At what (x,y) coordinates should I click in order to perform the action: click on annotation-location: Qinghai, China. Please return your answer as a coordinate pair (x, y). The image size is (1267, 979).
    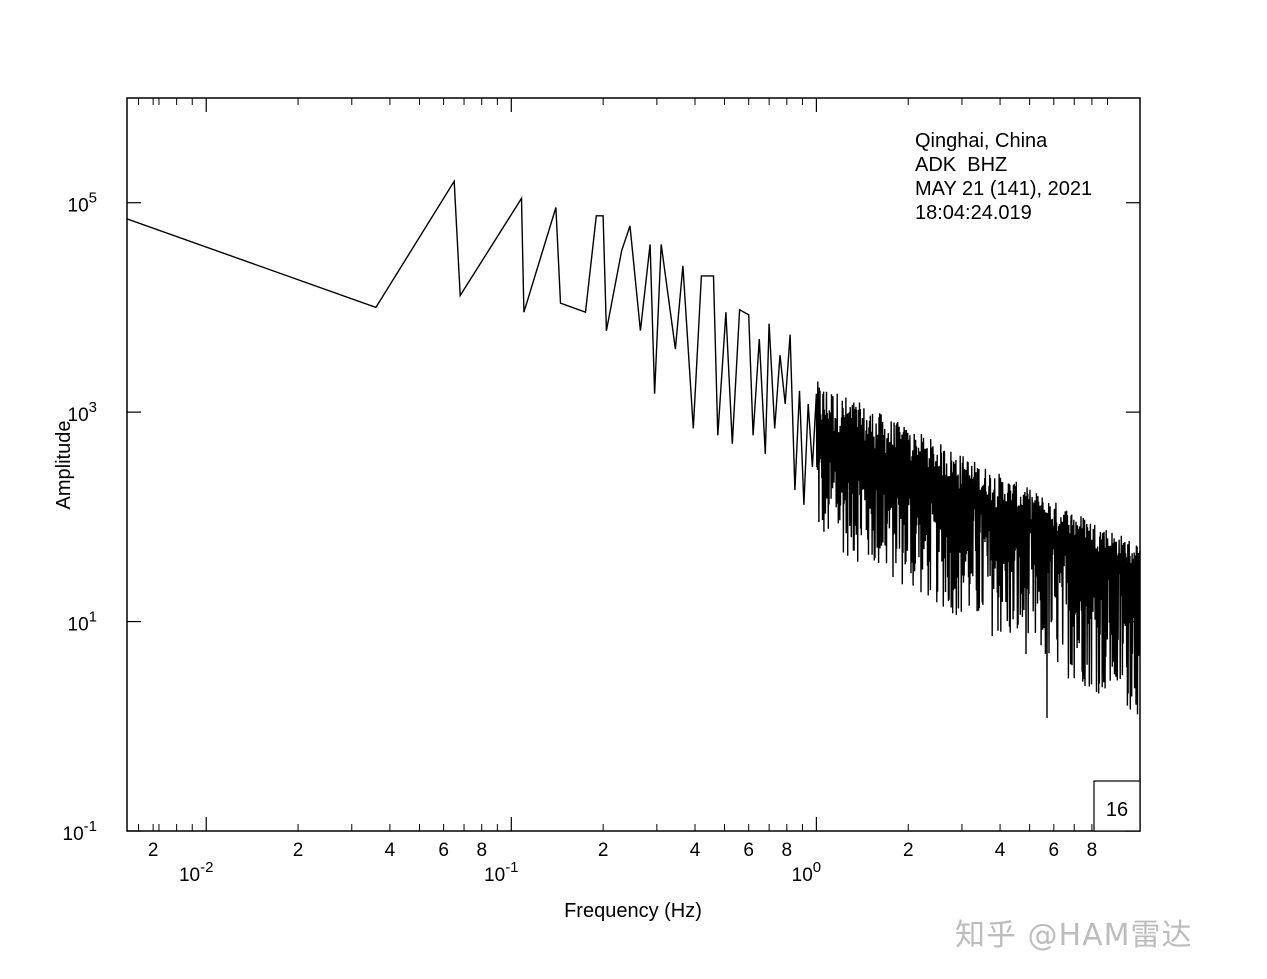
    Looking at the image, I should click on (981, 141).